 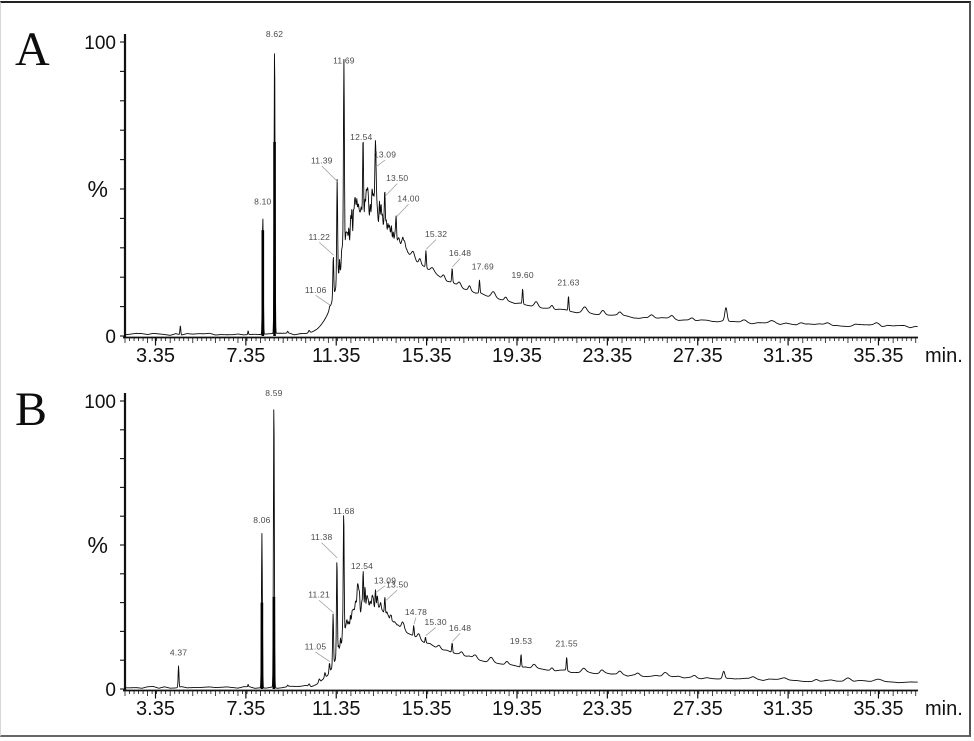 I want to click on peak-label: 8.10, so click(x=262, y=202).